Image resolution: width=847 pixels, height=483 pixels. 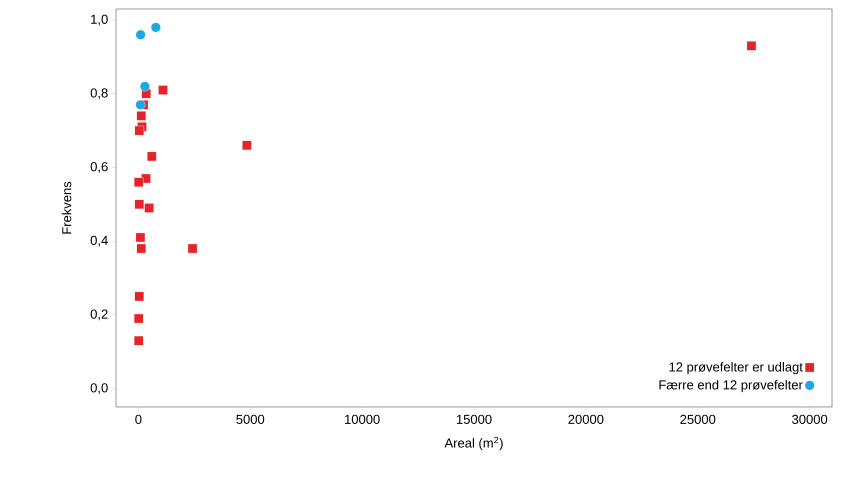 What do you see at coordinates (99, 241) in the screenshot?
I see `y-tick-label: 0,4` at bounding box center [99, 241].